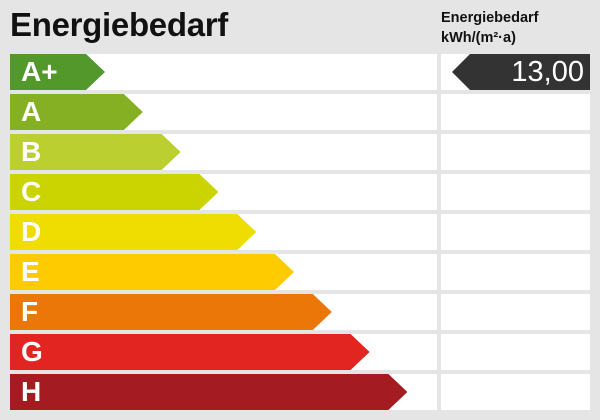 This screenshot has height=420, width=600. I want to click on column-header-unit: kWh/(m²·a), so click(478, 38).